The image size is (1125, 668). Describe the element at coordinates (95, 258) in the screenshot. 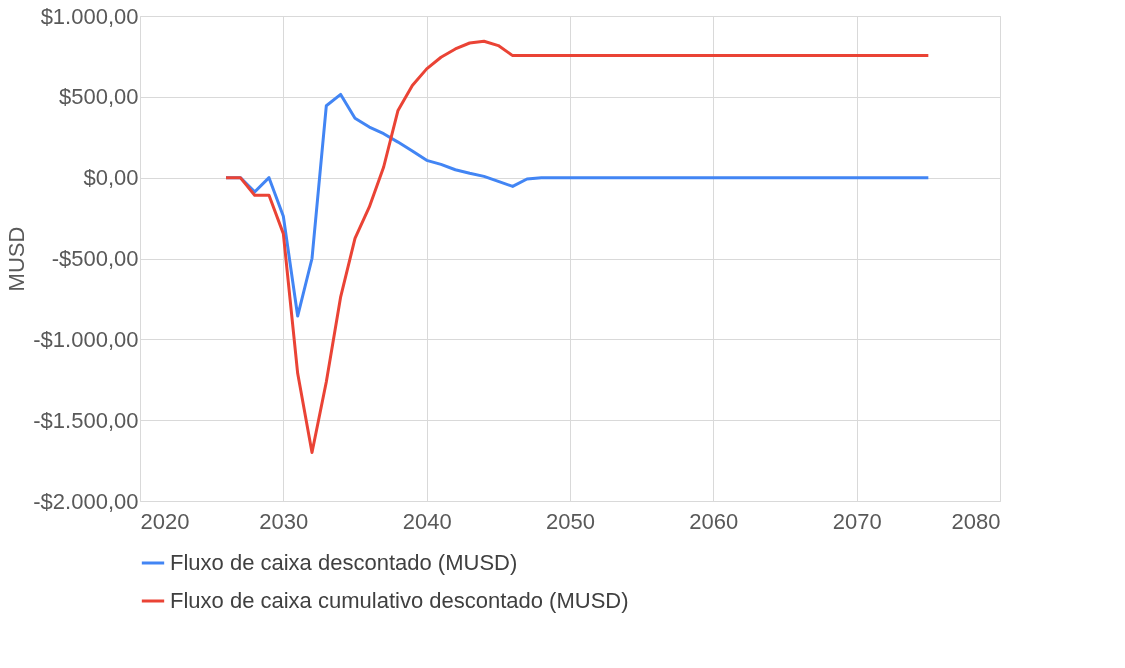

I see `y-tick-label: -$500,00` at that location.